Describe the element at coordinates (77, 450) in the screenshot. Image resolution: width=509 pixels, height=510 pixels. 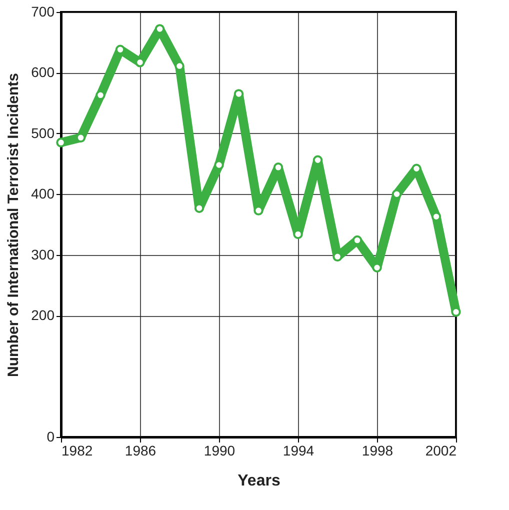
I see `x-tick-label: 1982` at that location.